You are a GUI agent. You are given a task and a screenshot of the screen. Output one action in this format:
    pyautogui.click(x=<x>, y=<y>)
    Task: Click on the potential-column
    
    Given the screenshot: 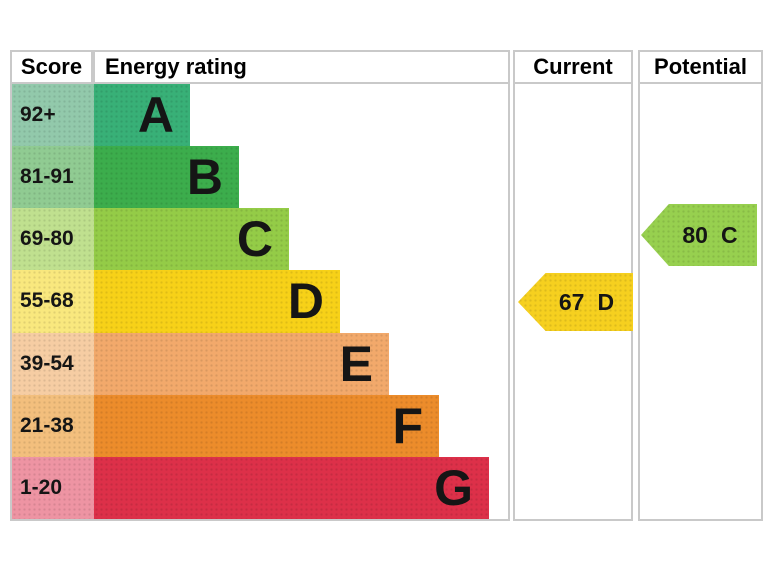 What is the action you would take?
    pyautogui.click(x=700, y=302)
    